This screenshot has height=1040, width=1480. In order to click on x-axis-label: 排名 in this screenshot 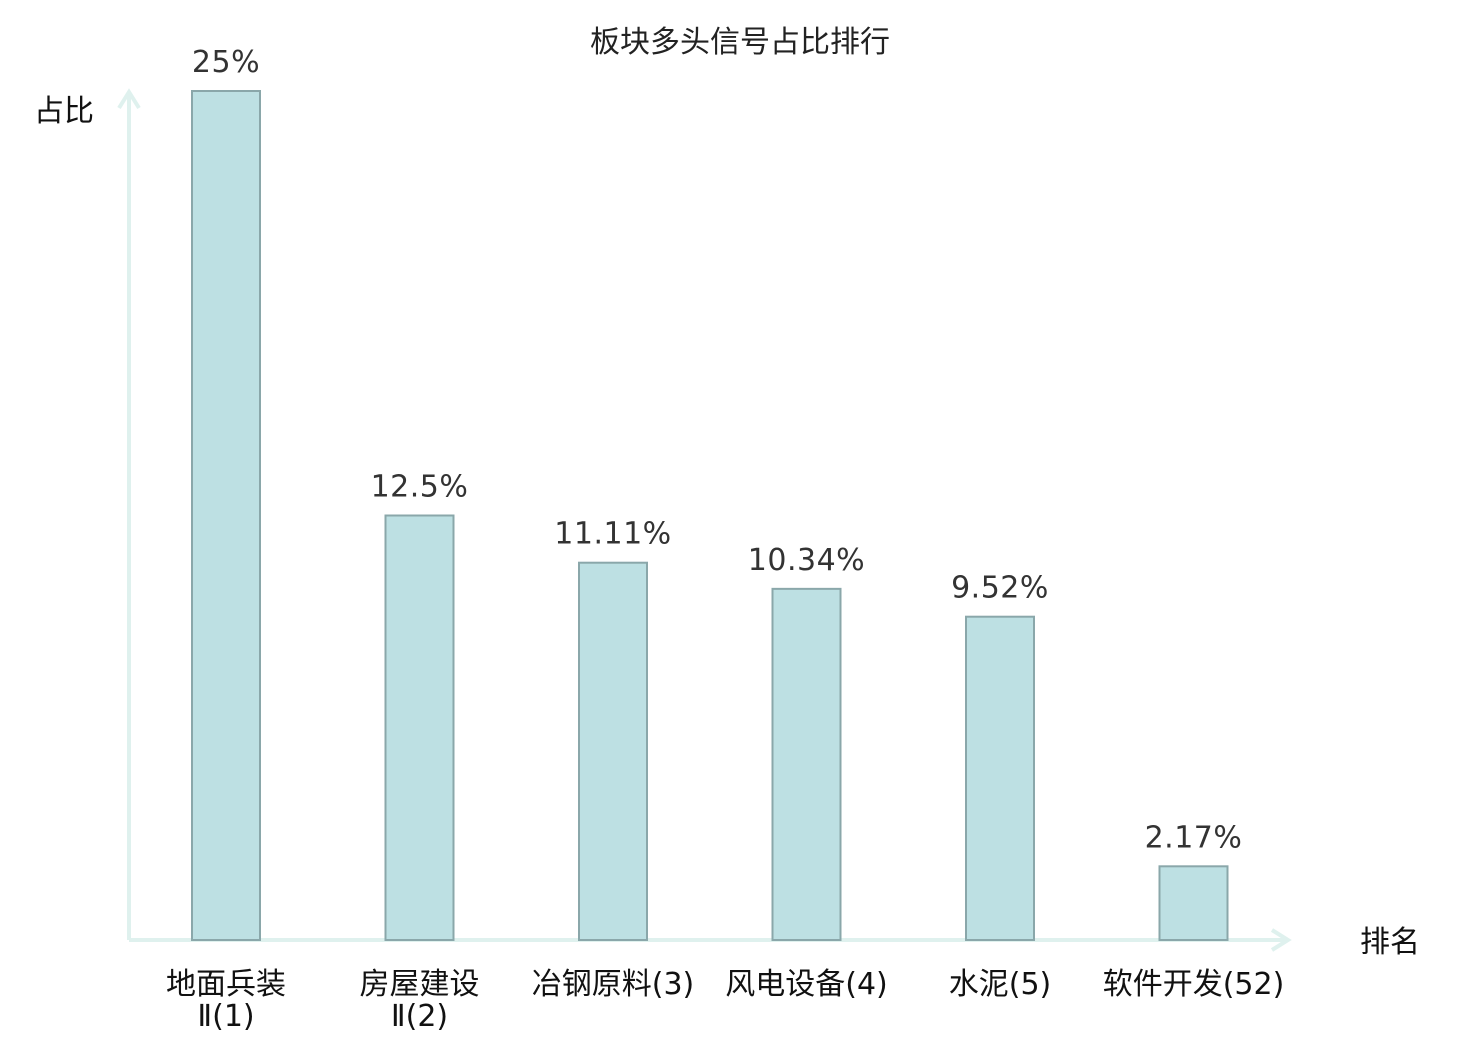, I will do `click(1390, 942)`.